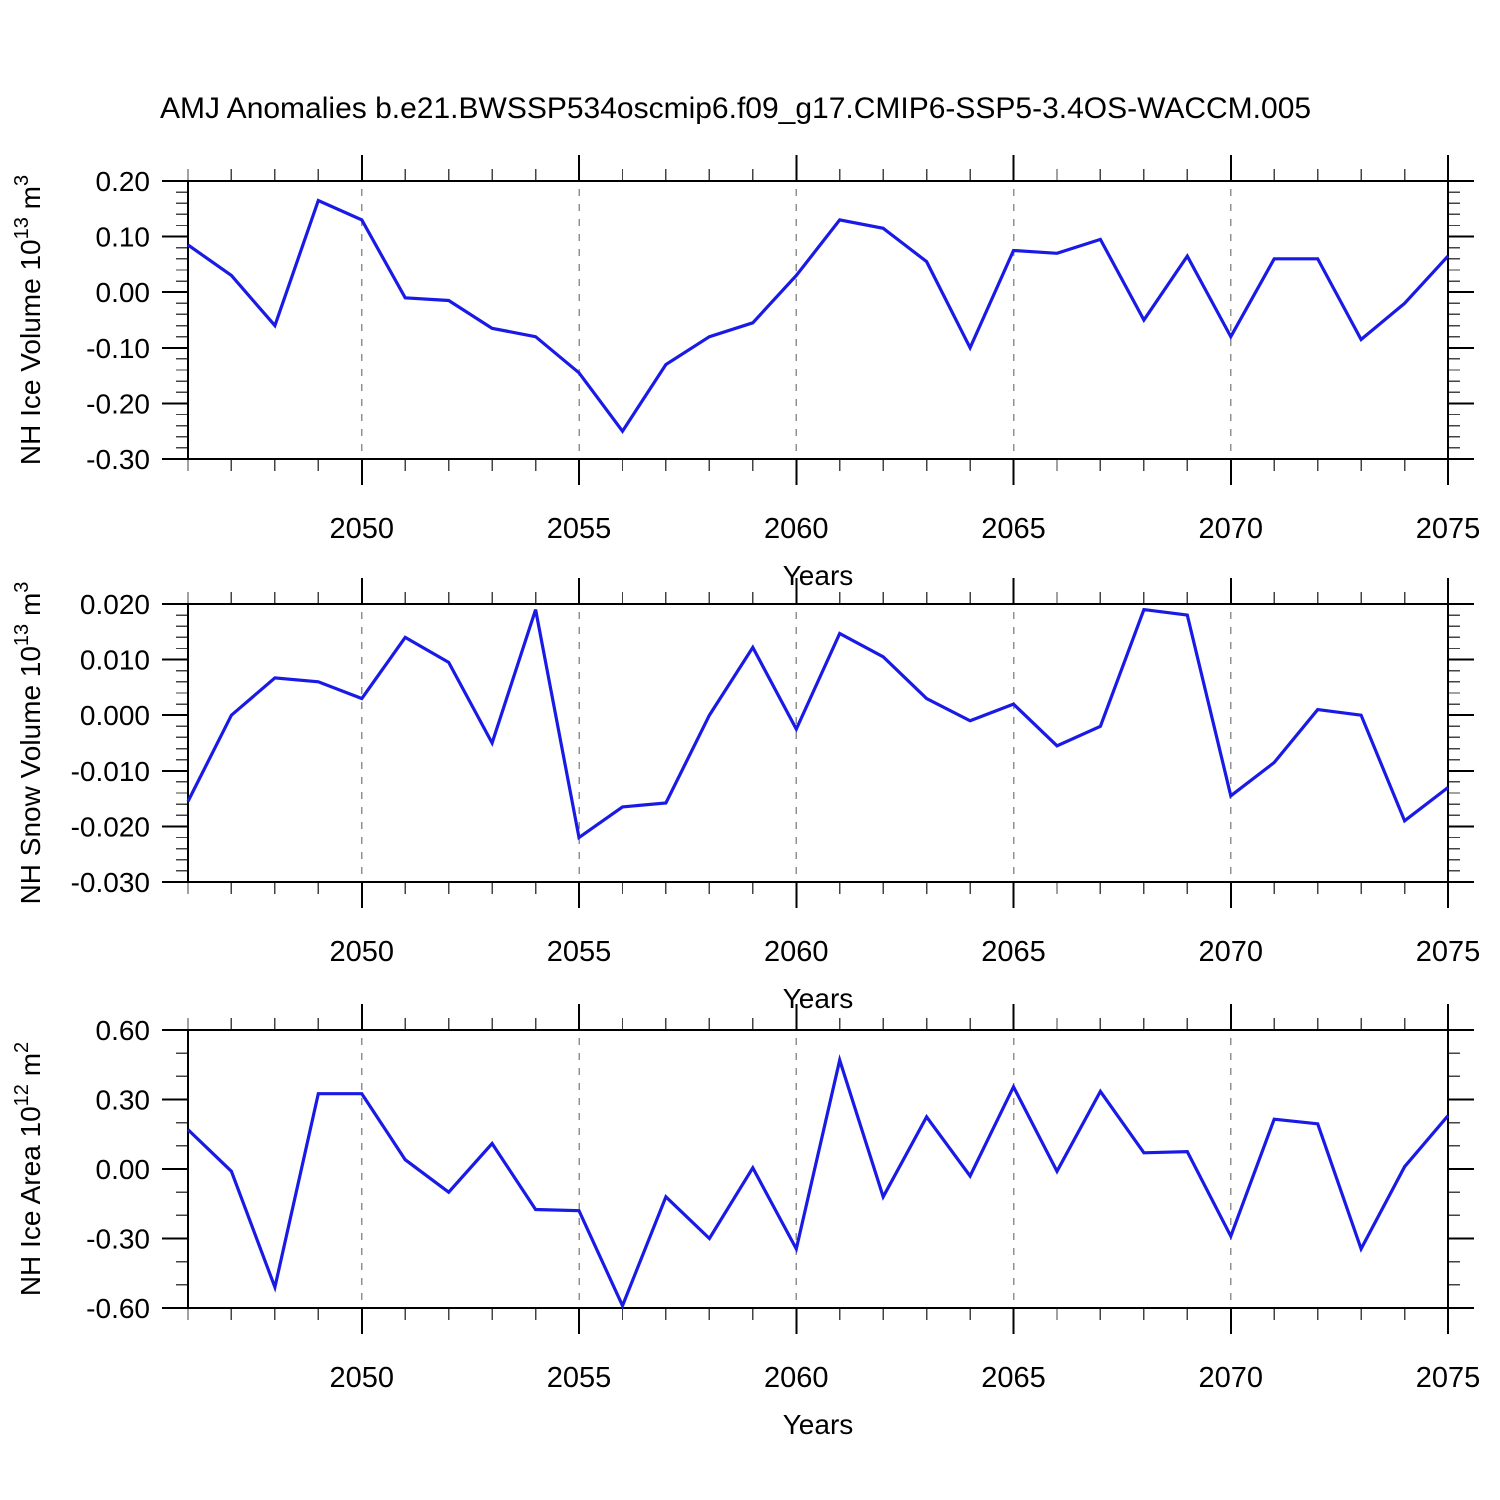 The width and height of the screenshot is (1500, 1500). Describe the element at coordinates (110, 771) in the screenshot. I see `y-tick-label: -0.010` at that location.